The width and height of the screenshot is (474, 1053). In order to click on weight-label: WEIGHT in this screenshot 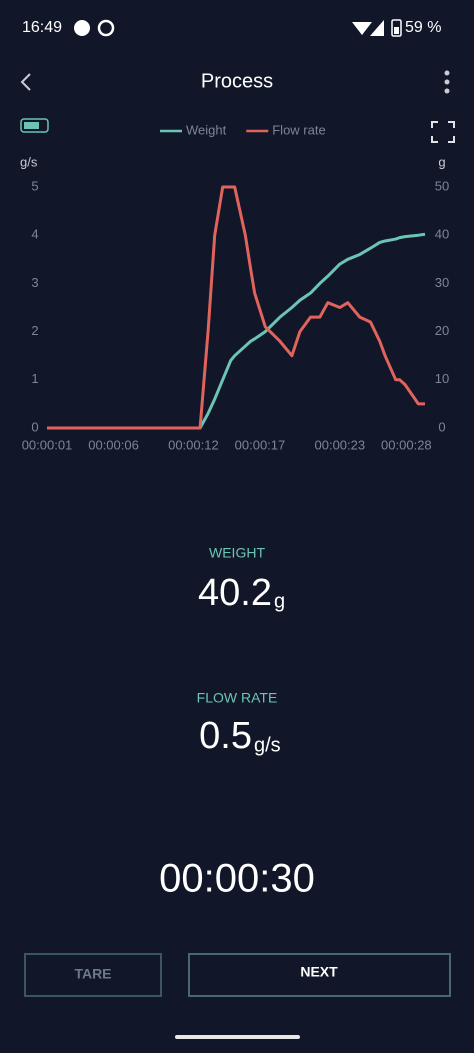, I will do `click(237, 553)`.